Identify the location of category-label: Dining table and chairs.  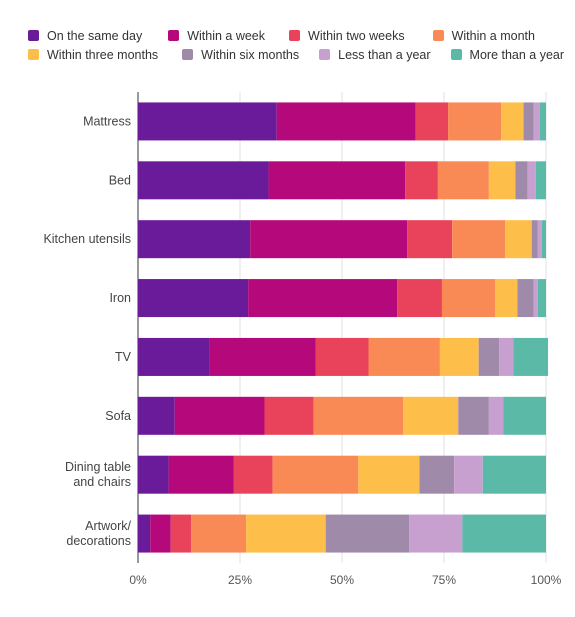
(98, 474).